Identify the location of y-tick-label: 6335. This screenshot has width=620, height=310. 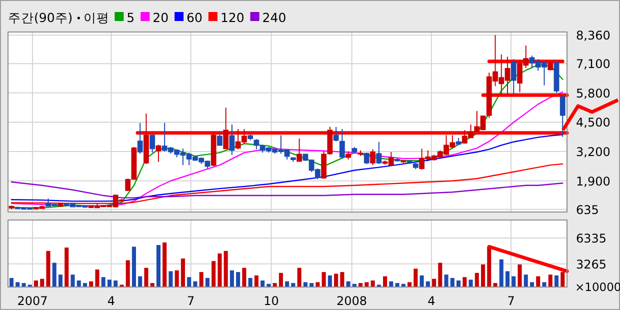
(591, 238).